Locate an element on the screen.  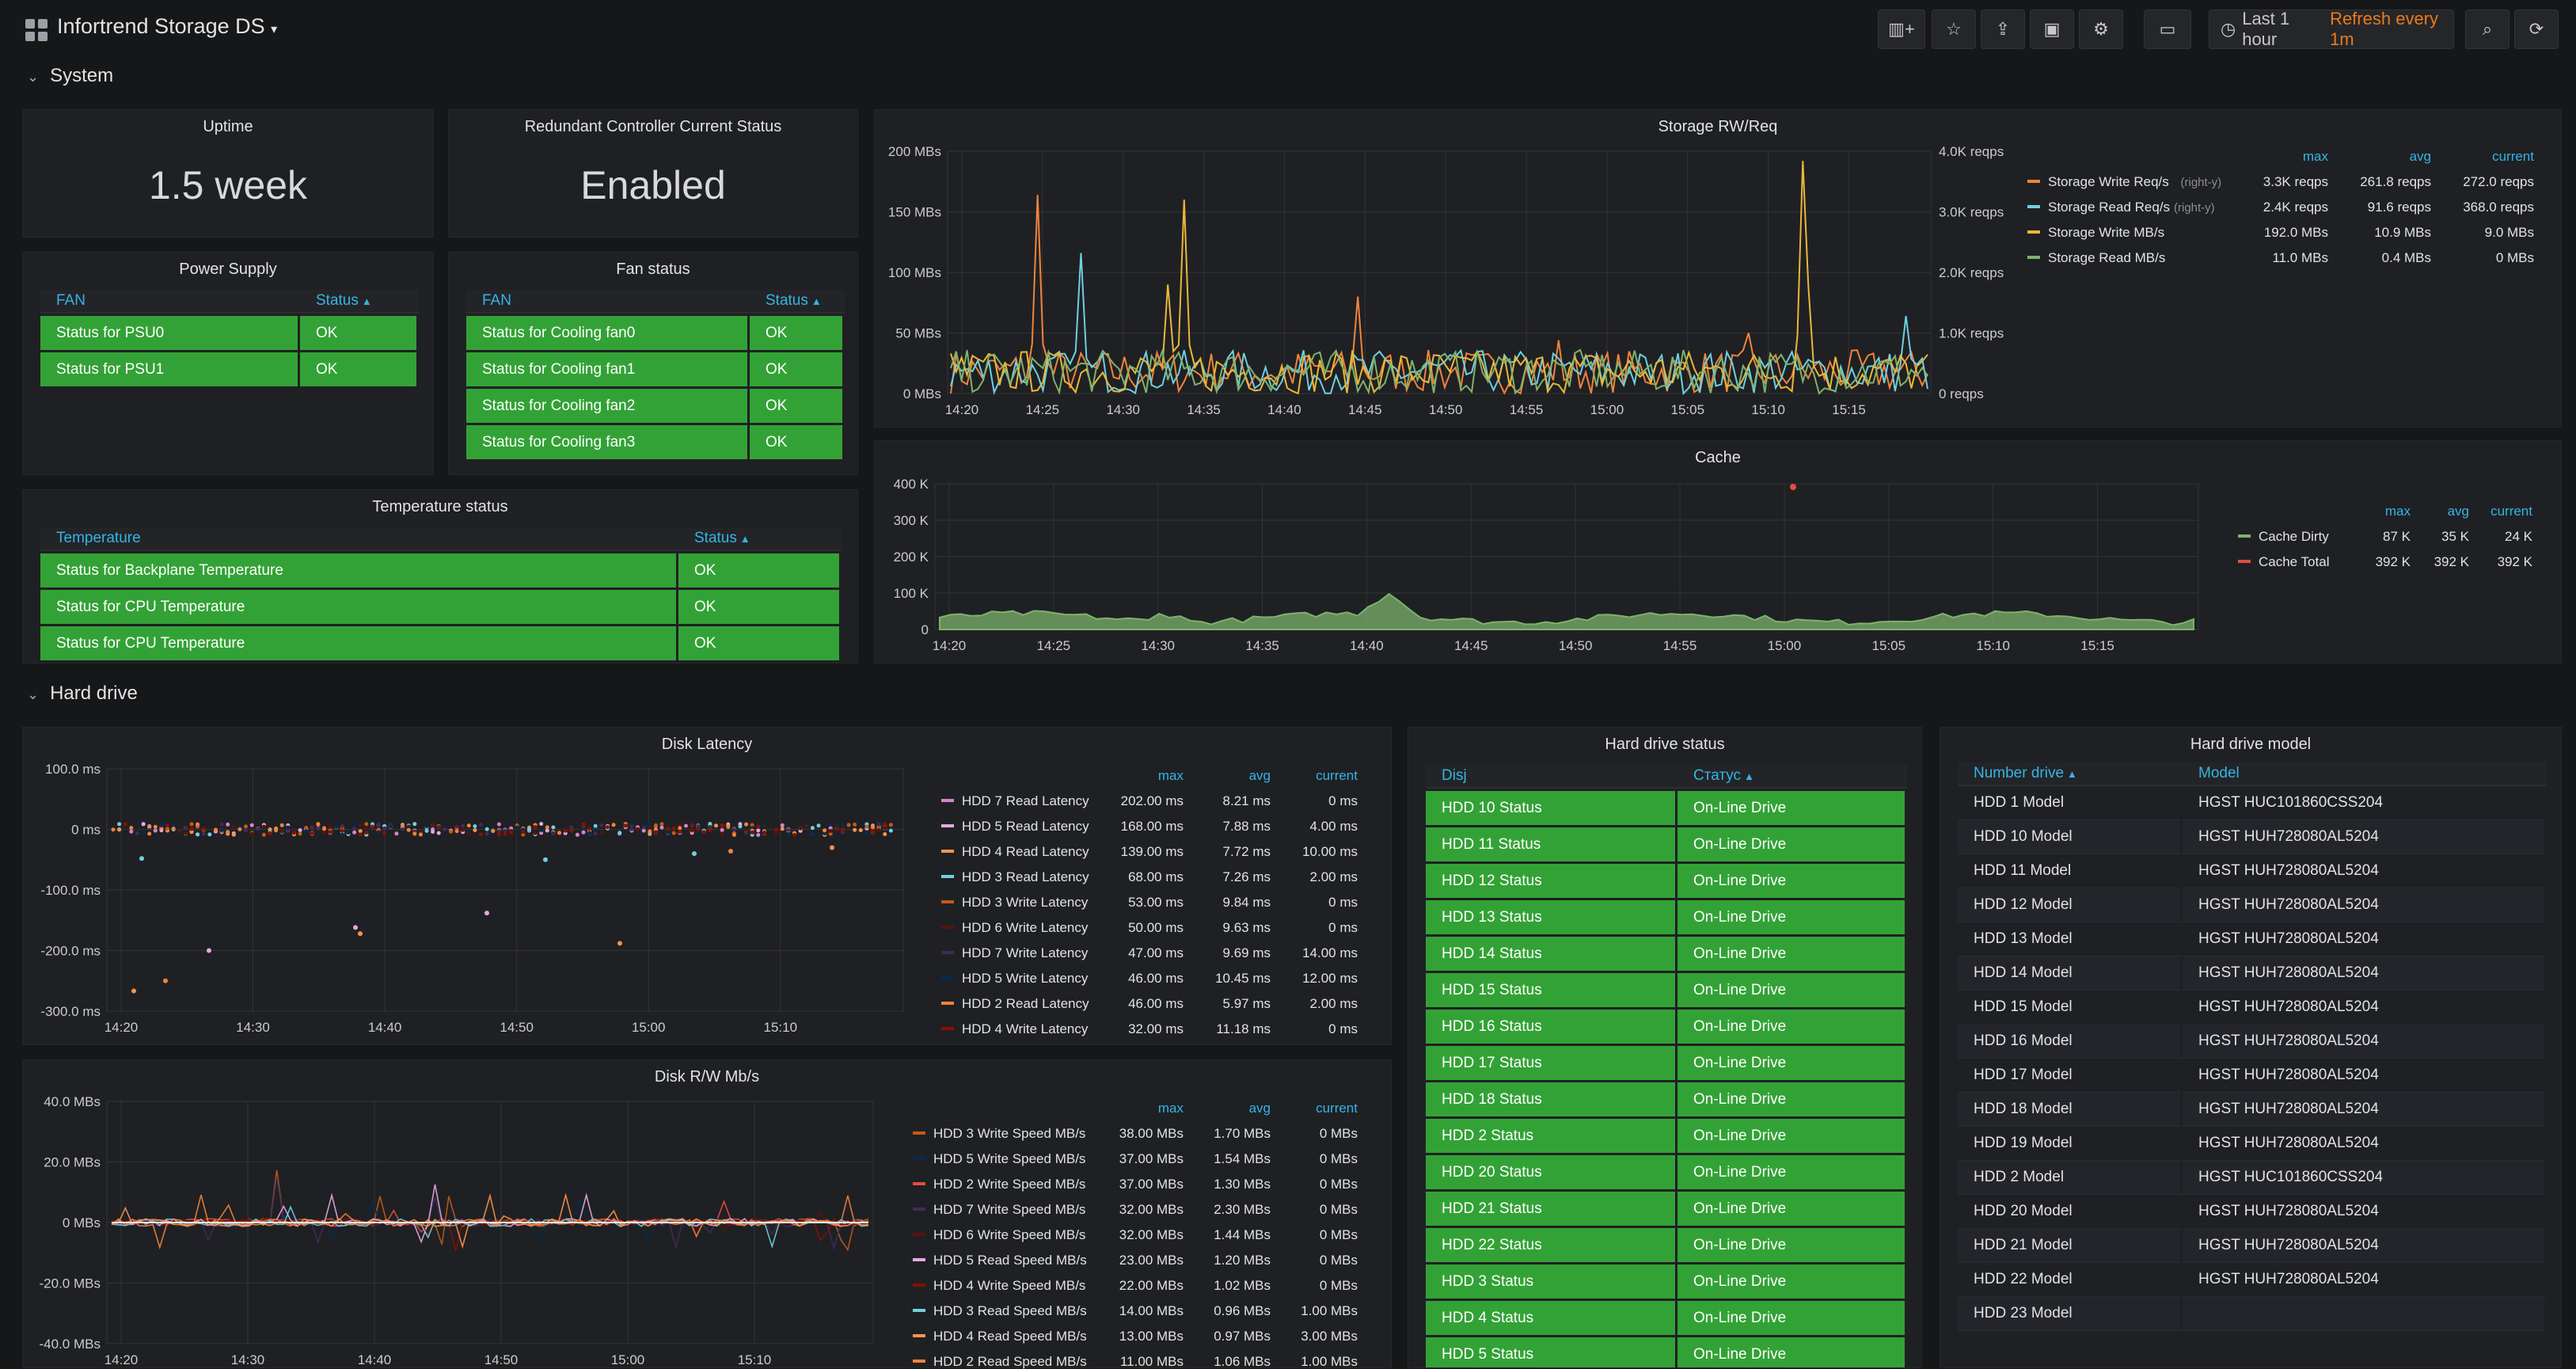
hdd-model-col-model: Model is located at coordinates (2365, 774).